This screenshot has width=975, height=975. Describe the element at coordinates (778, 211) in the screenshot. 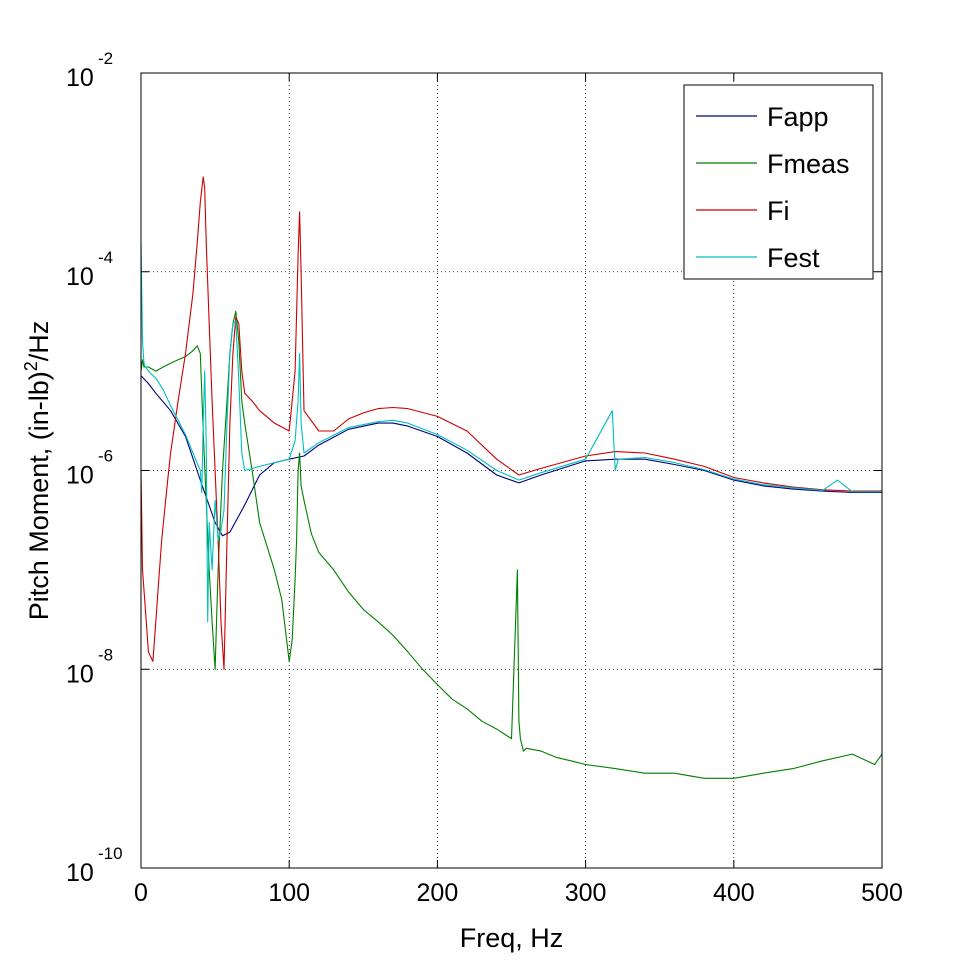

I see `legend-label: Fi` at that location.